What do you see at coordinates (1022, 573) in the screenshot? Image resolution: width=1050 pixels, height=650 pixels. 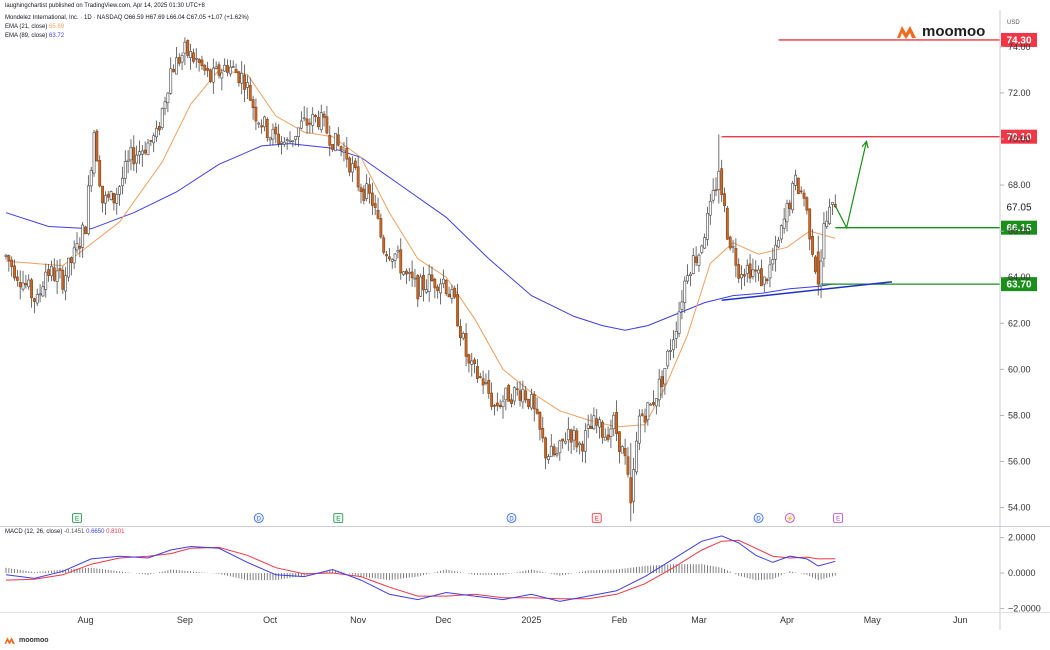 I see `macd-tick-label: 0.0000` at bounding box center [1022, 573].